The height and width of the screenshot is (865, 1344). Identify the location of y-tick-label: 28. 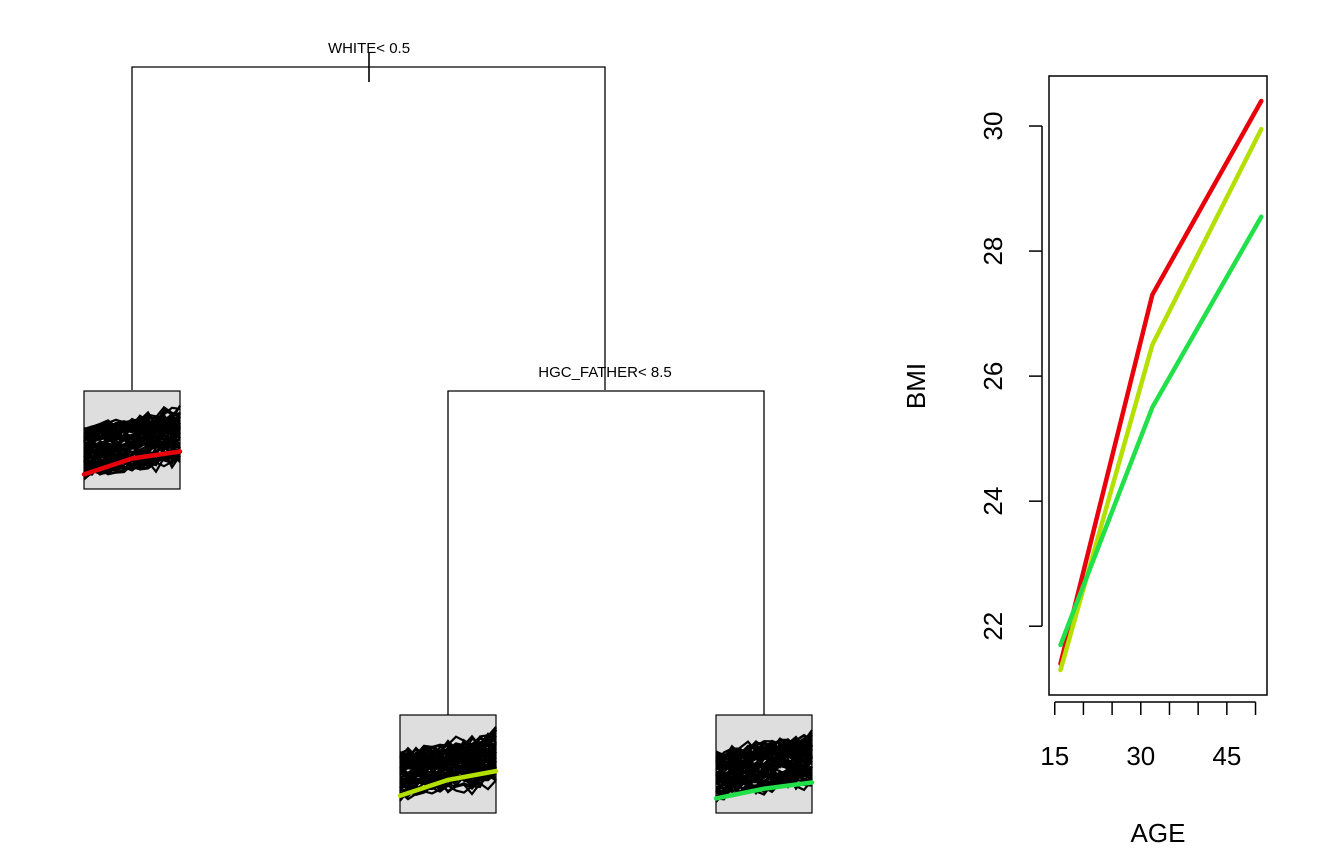
(993, 251).